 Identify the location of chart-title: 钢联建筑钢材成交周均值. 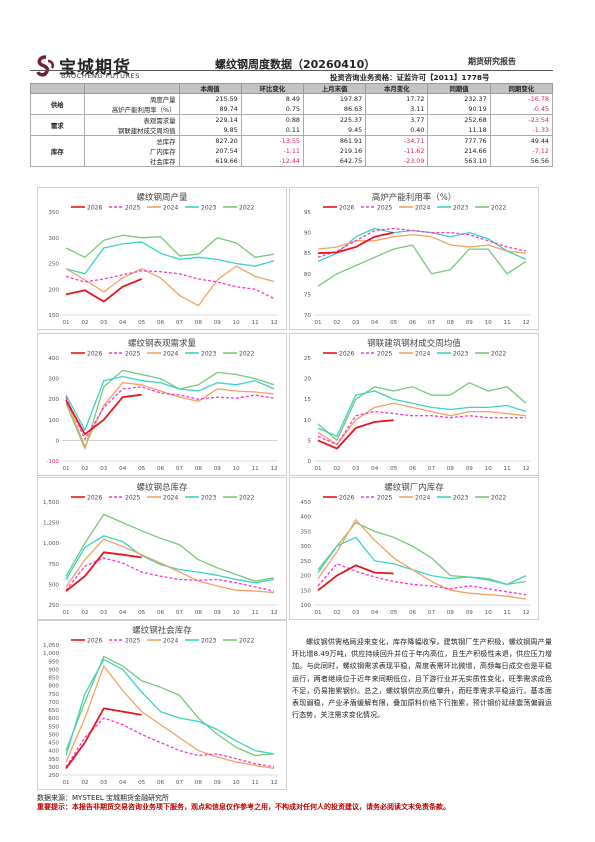
(414, 343).